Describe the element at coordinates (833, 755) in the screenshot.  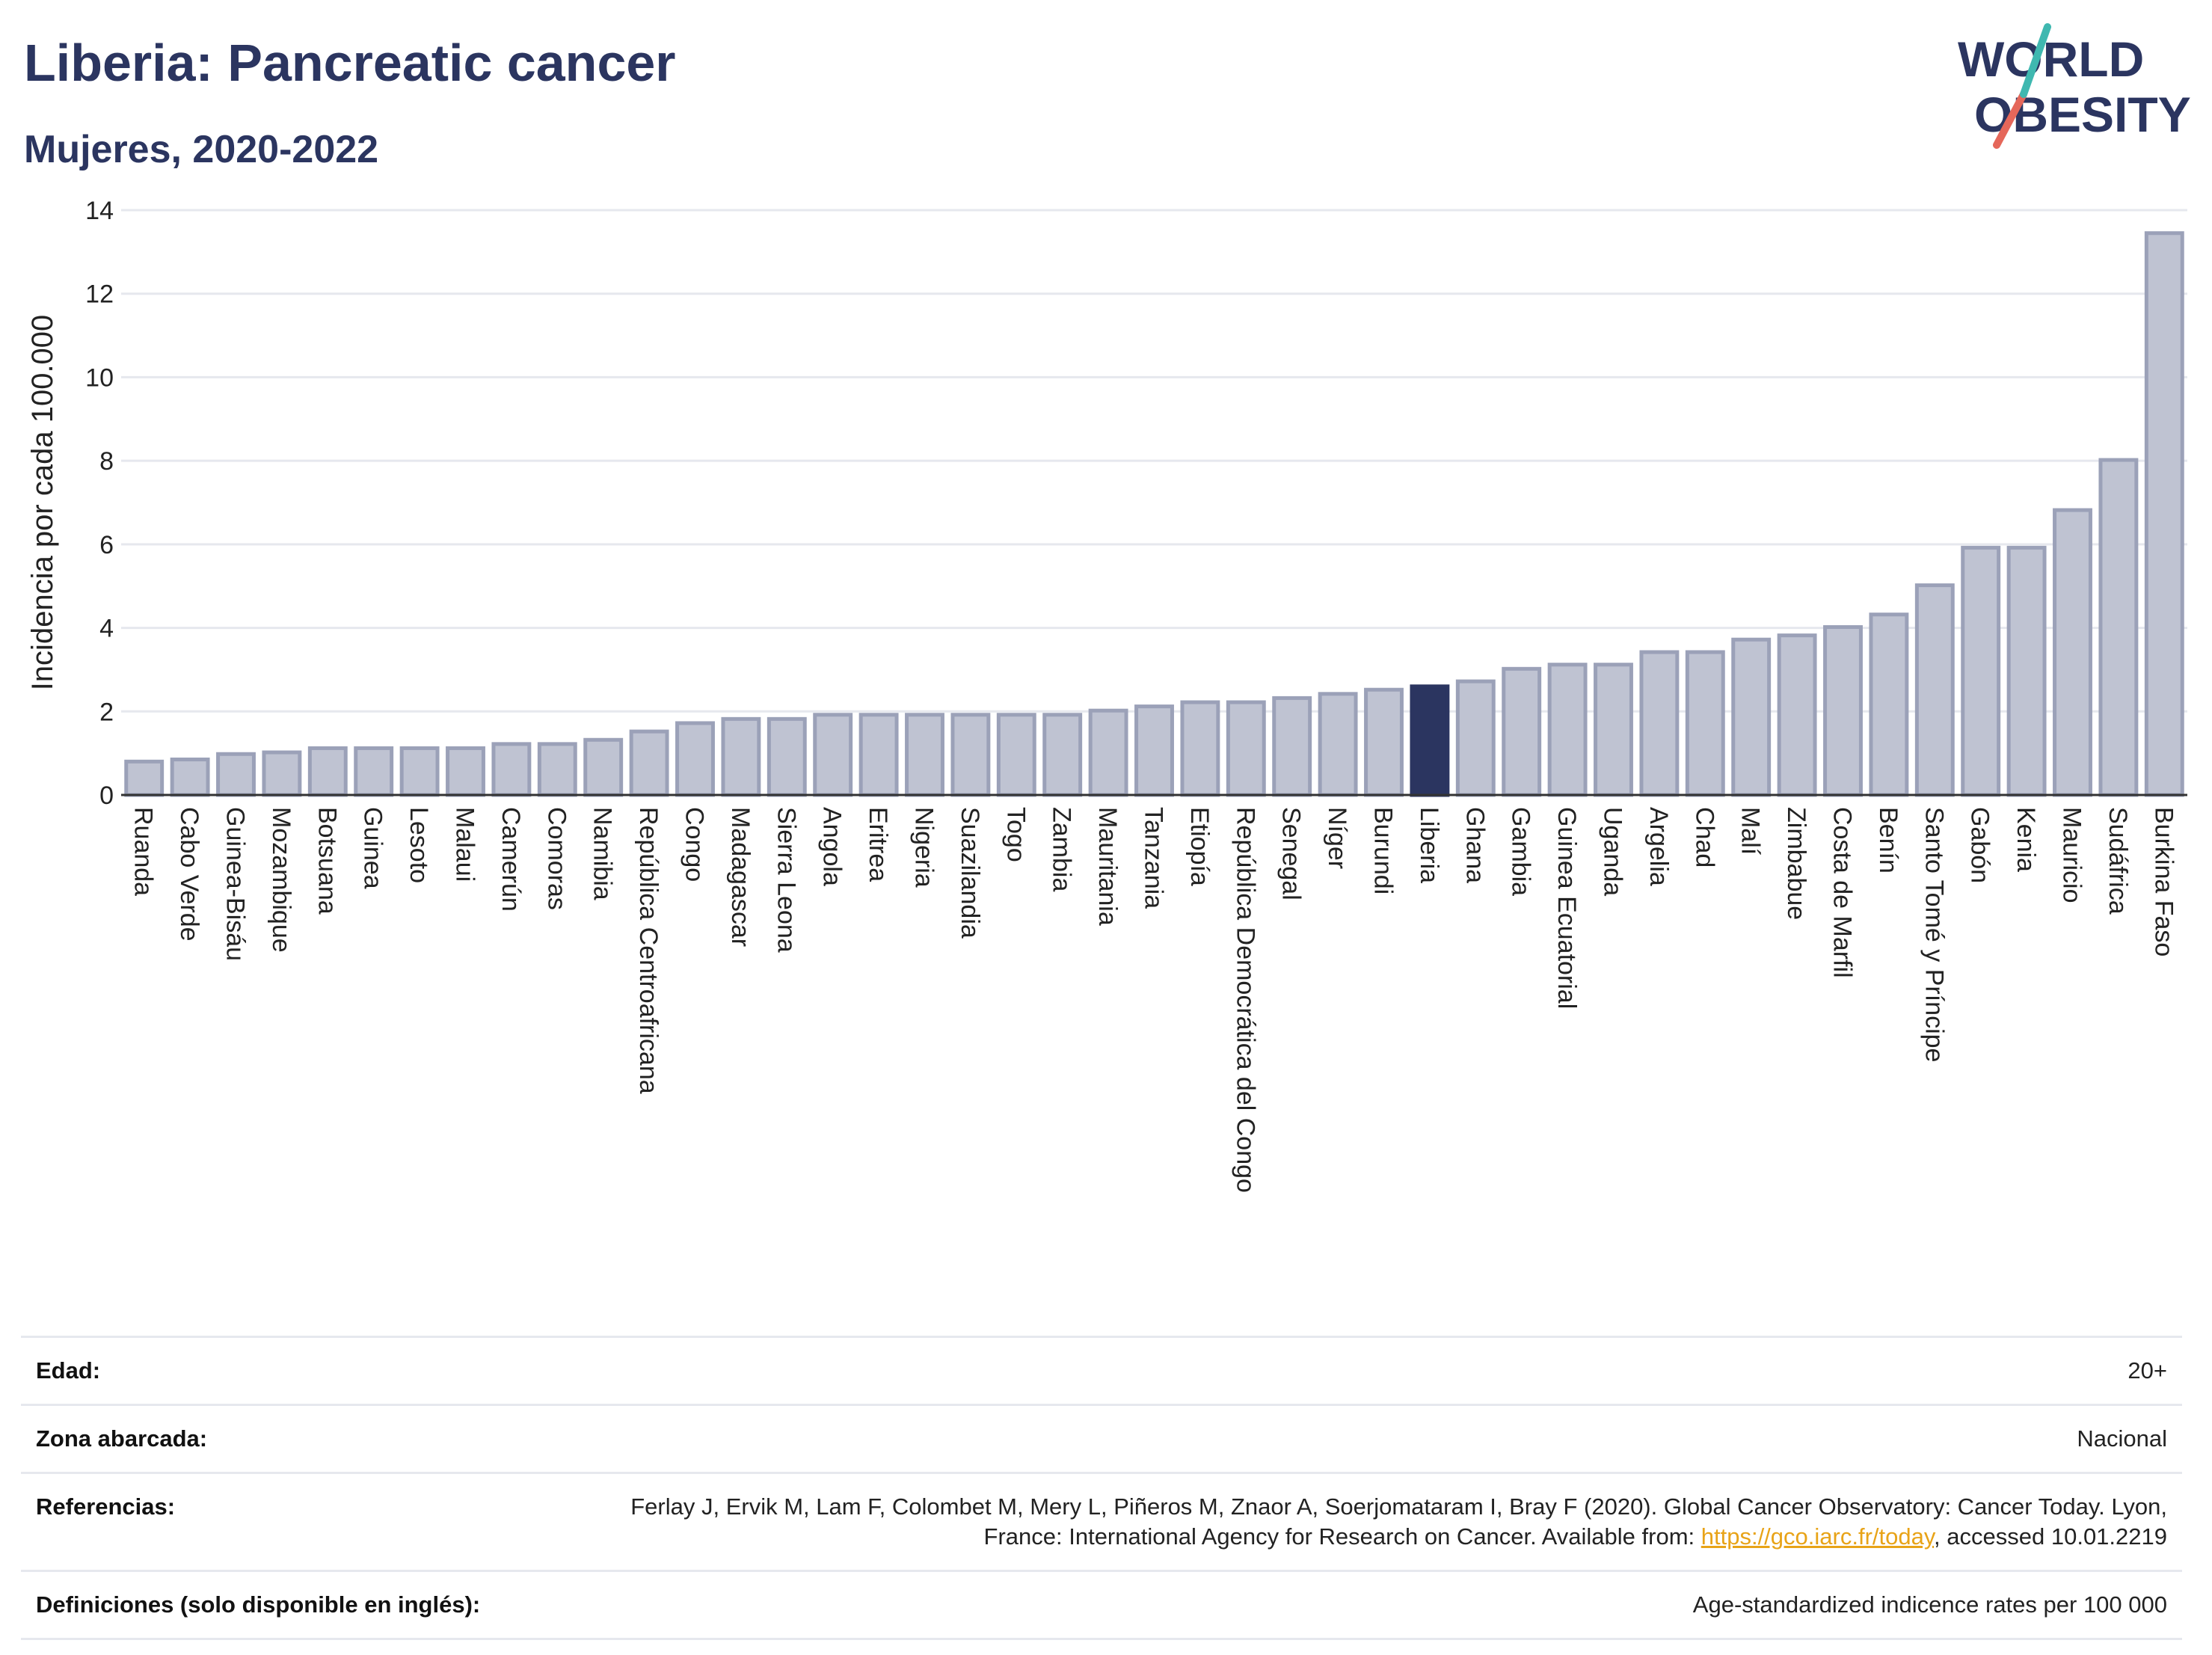
I see `bar-angola` at that location.